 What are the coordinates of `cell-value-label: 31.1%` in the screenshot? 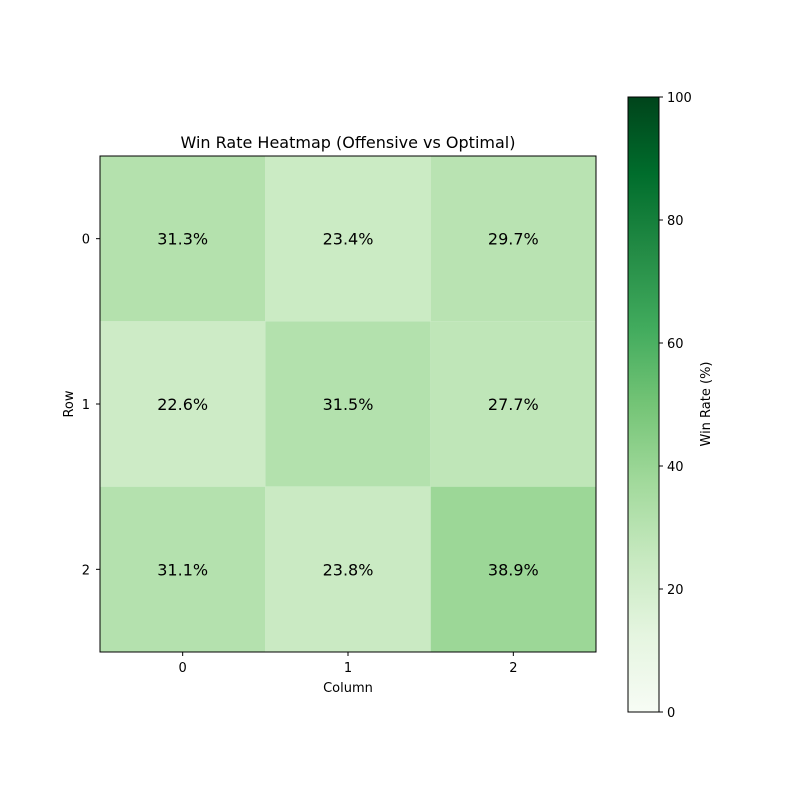 It's located at (182, 569).